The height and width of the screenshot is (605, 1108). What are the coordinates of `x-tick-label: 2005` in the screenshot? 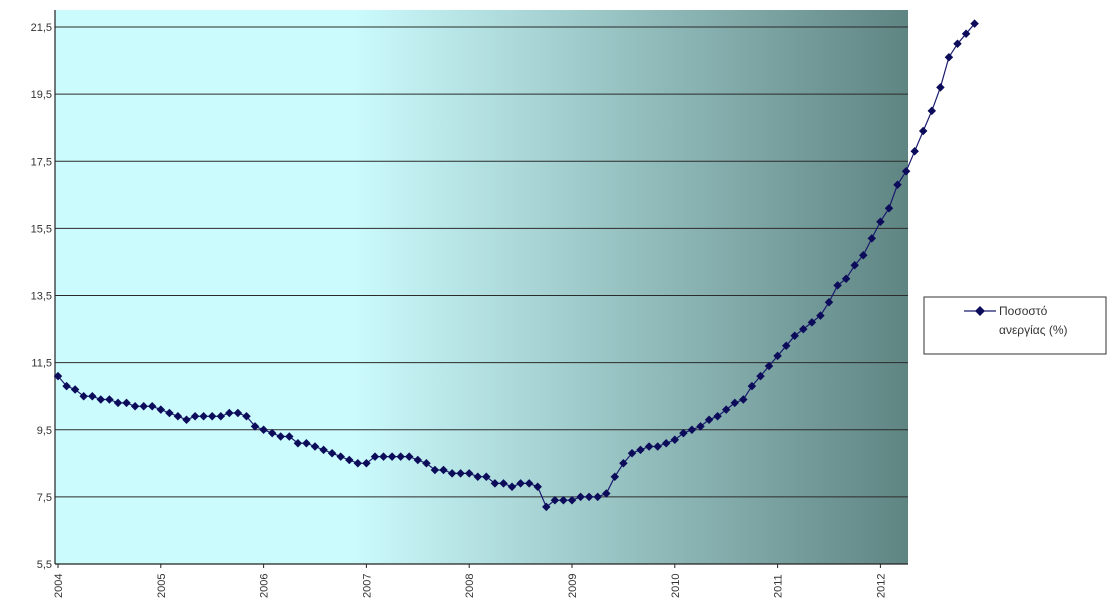 It's located at (162, 586).